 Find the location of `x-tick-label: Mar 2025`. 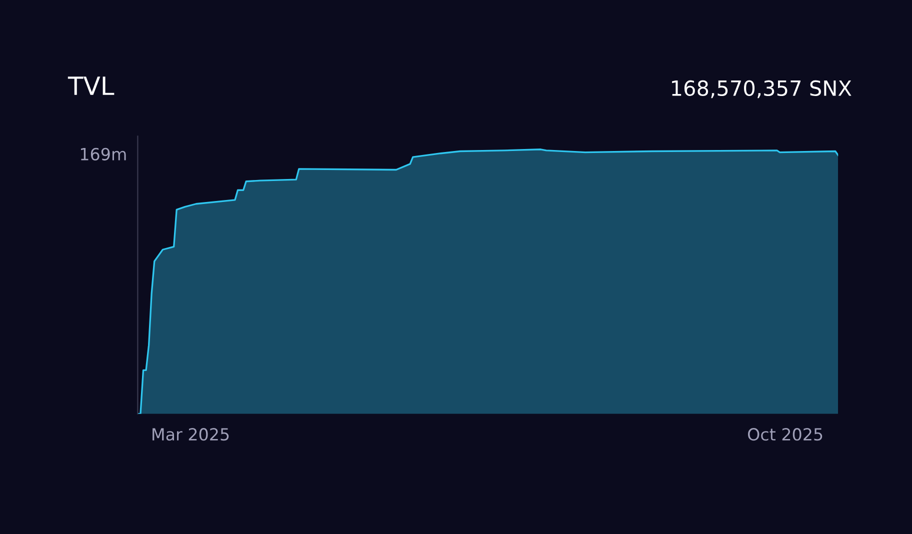

x-tick-label: Mar 2025 is located at coordinates (190, 434).